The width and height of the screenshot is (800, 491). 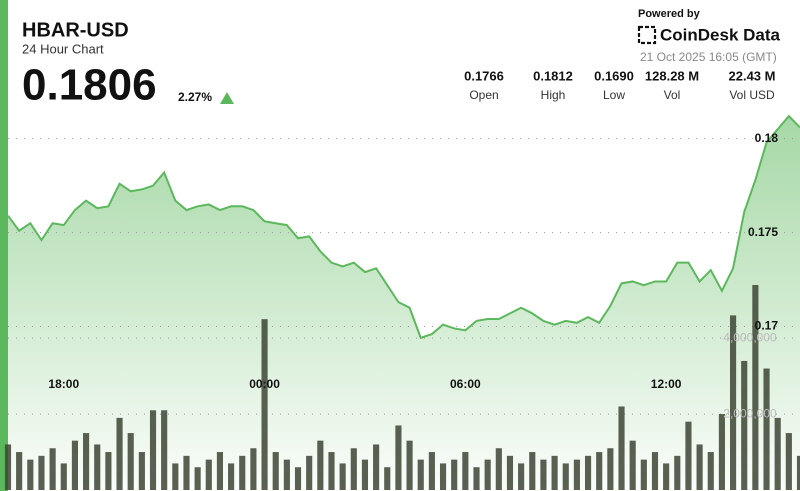 What do you see at coordinates (672, 75) in the screenshot?
I see `stat-value: 128.28 M` at bounding box center [672, 75].